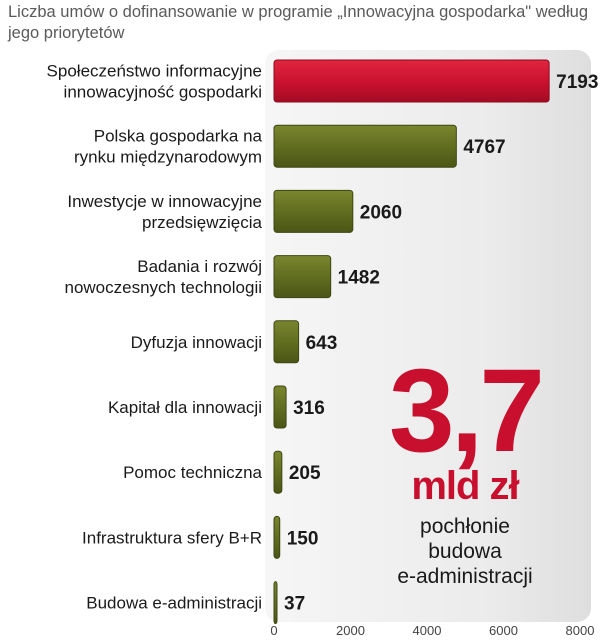  Describe the element at coordinates (466, 411) in the screenshot. I see `callout-big-number: 3,7` at that location.